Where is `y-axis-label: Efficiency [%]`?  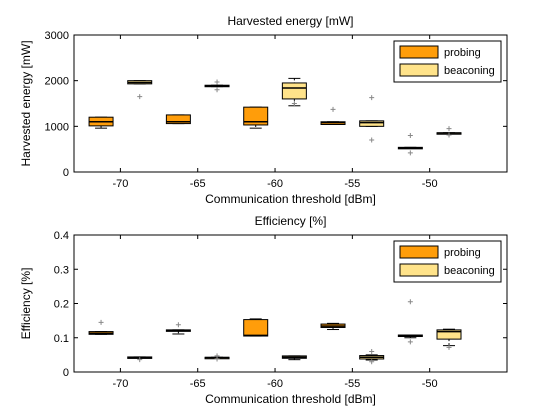 y-axis-label: Efficiency [%] is located at coordinates (26, 304).